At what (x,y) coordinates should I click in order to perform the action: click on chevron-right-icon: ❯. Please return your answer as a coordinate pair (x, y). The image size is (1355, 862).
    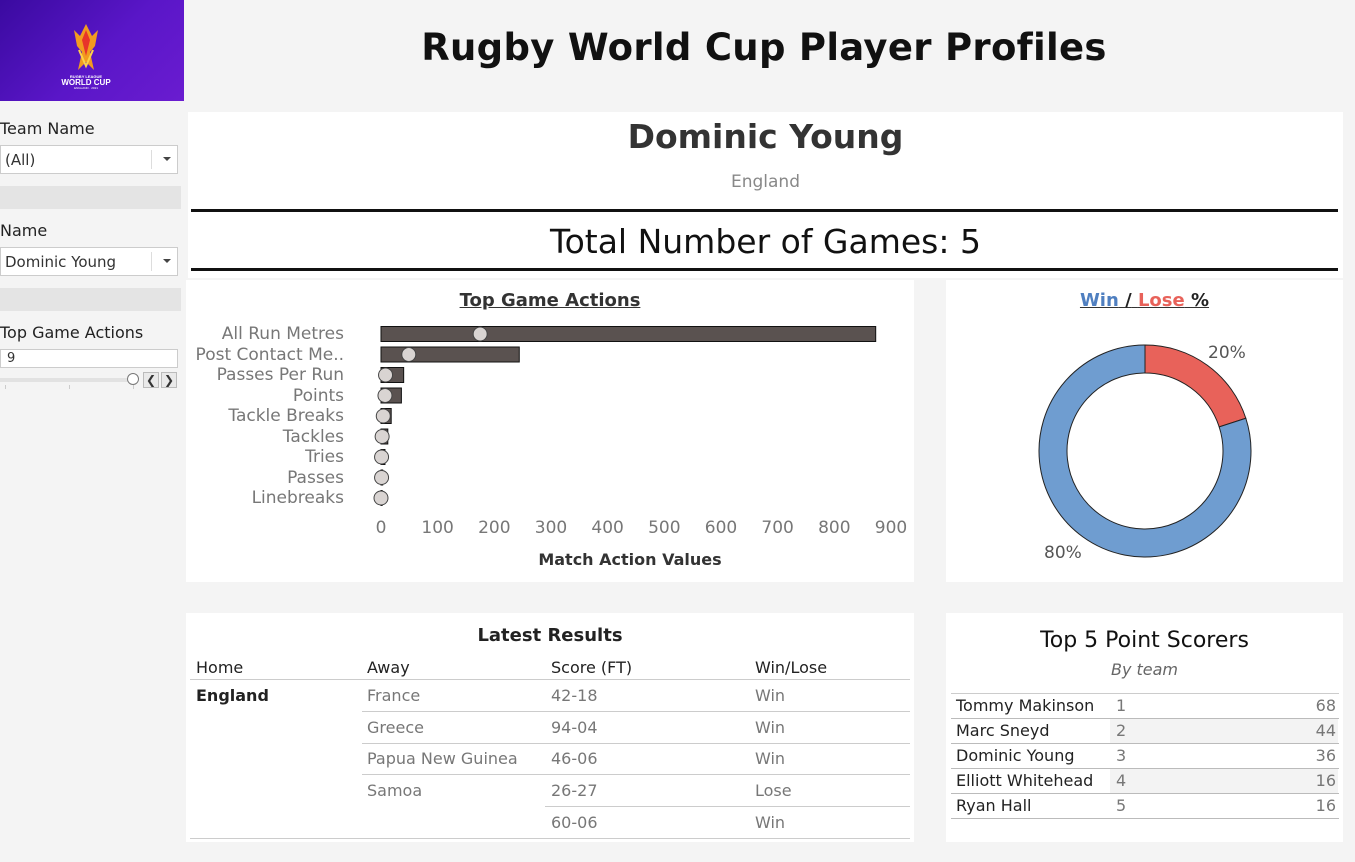
    Looking at the image, I should click on (169, 380).